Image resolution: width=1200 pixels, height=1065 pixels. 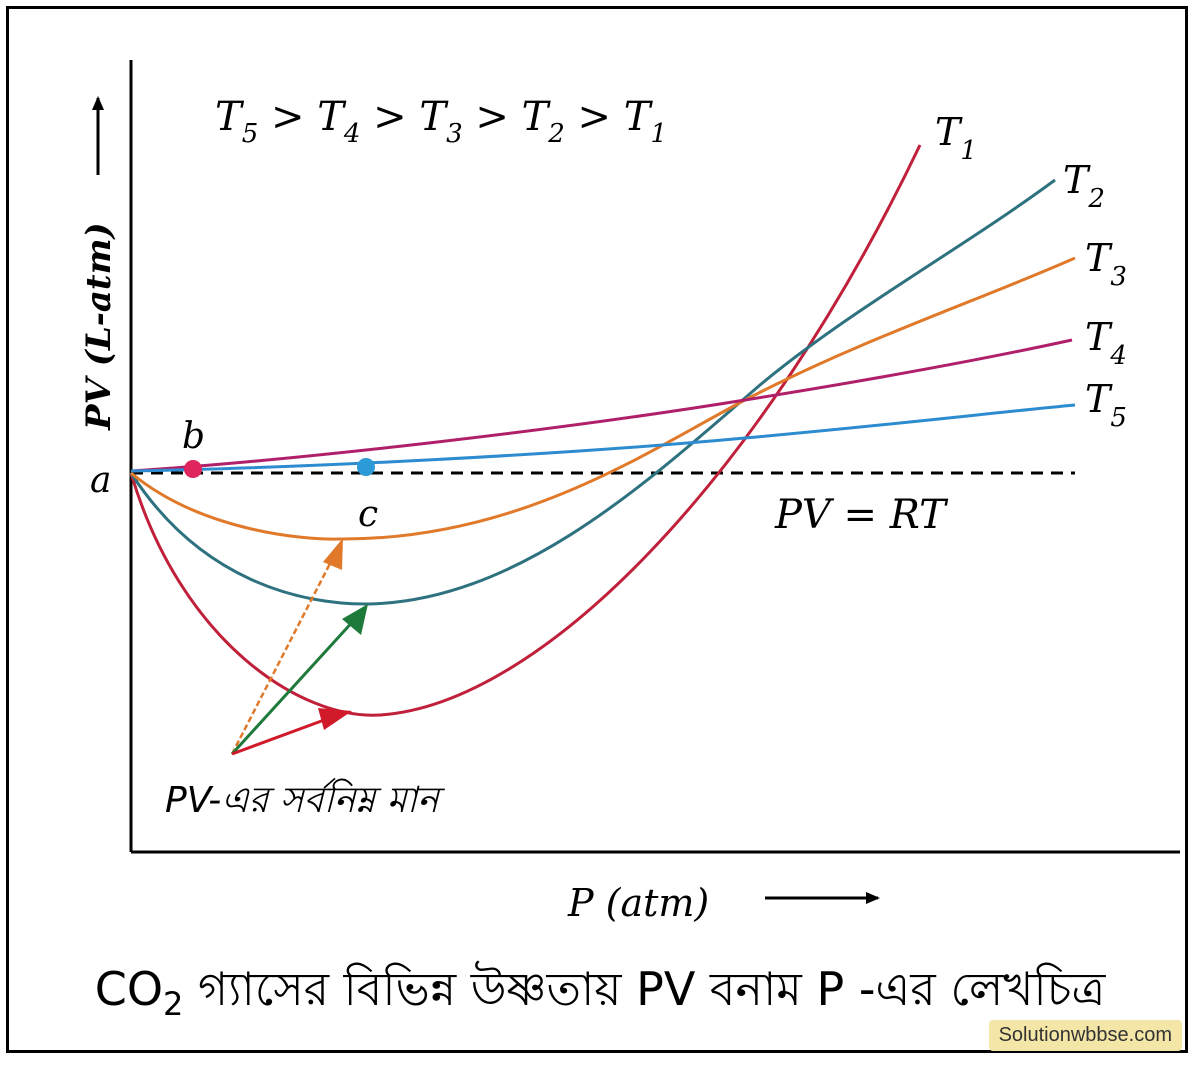 I want to click on point-label-c: c, so click(x=368, y=514).